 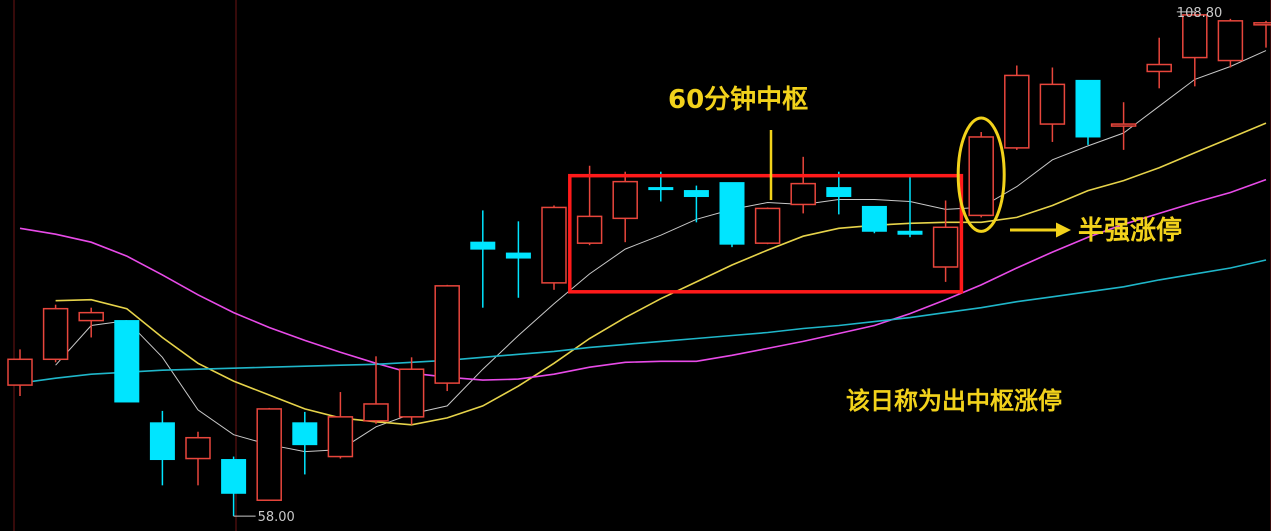 I want to click on pivot-zone-box, so click(x=766, y=233).